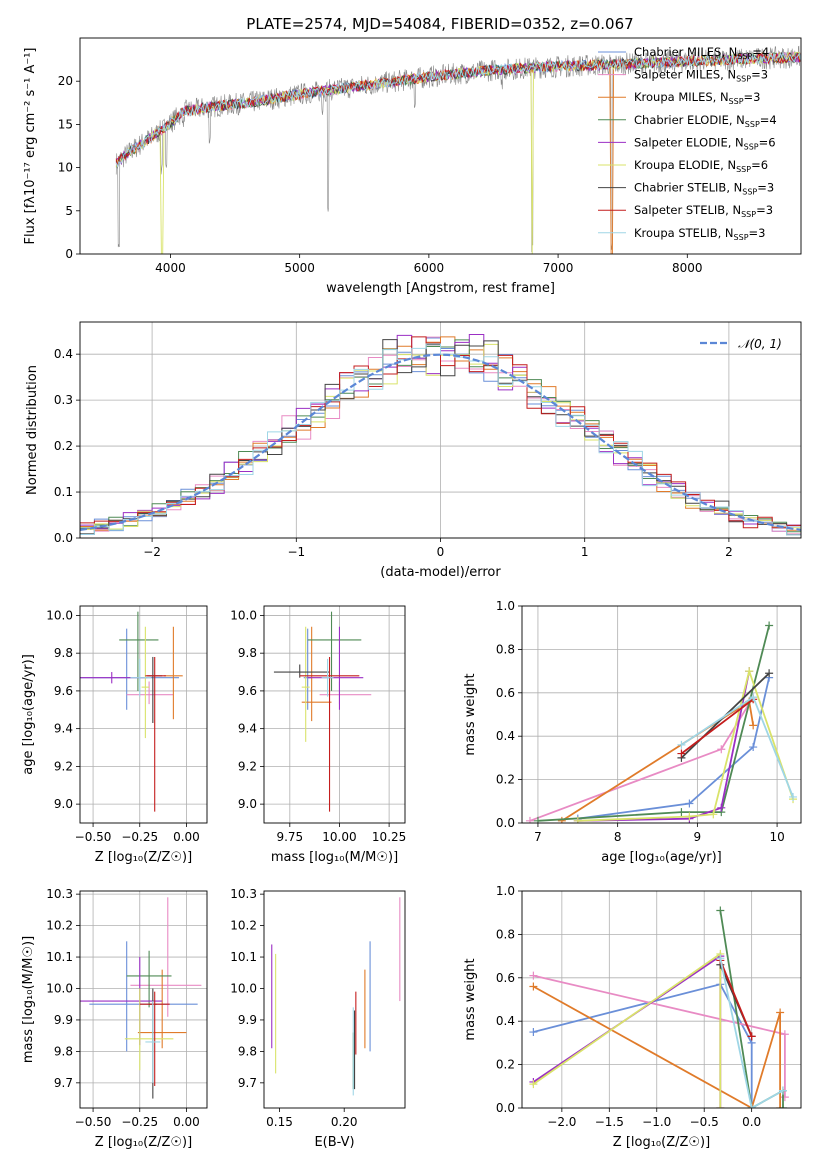  Describe the element at coordinates (243, 957) in the screenshot. I see `y-tick-label: 10.1` at that location.